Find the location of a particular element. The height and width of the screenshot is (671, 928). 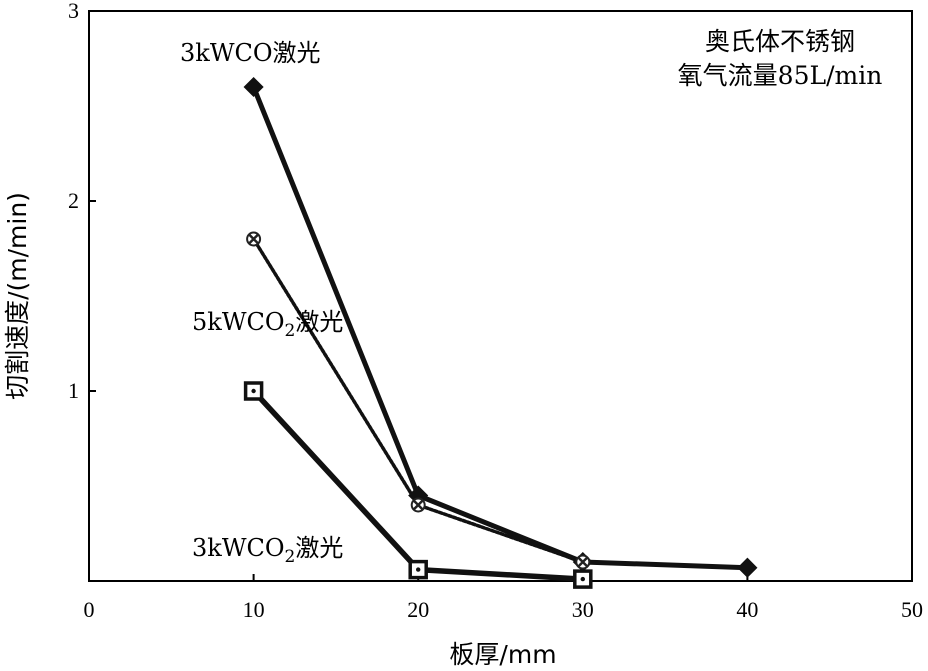

annotation-material: 奥氏体不锈钢 is located at coordinates (780, 41).